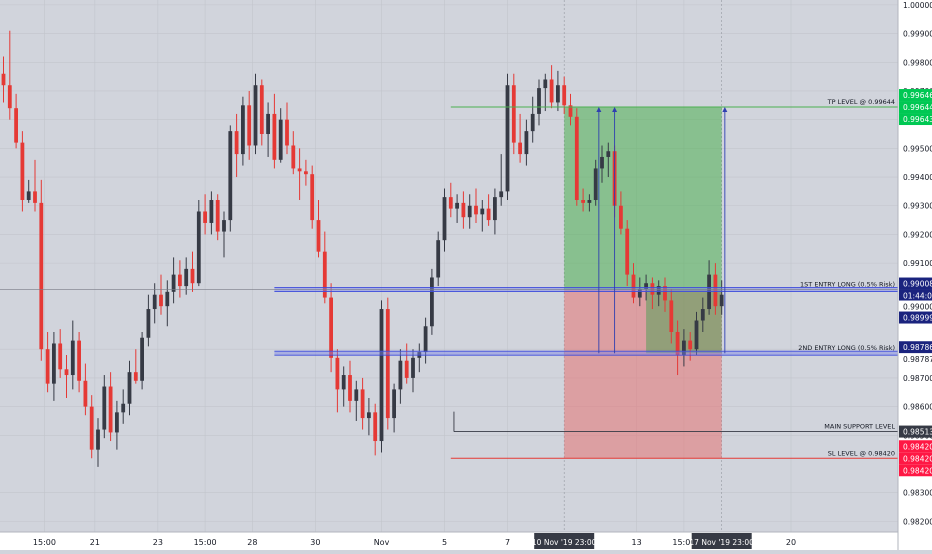 The height and width of the screenshot is (554, 932). I want to click on profit-zone, so click(643, 198).